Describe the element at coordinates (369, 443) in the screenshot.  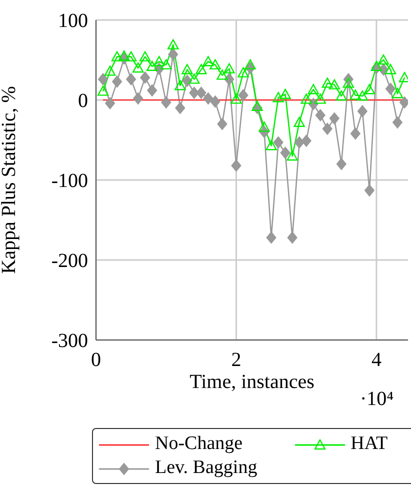
I see `legend-label: HAT` at that location.